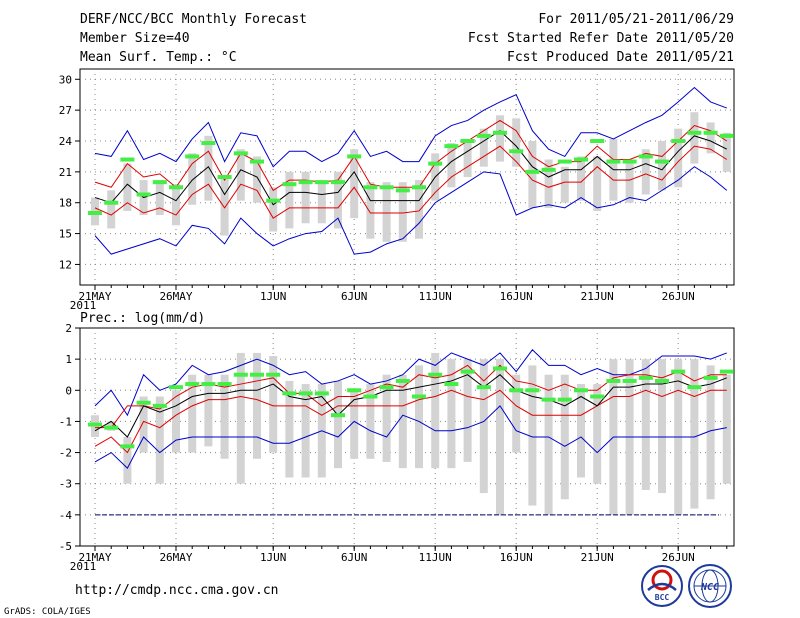 Image resolution: width=800 pixels, height=618 pixels. I want to click on y-tick-label: 12, so click(65, 264).